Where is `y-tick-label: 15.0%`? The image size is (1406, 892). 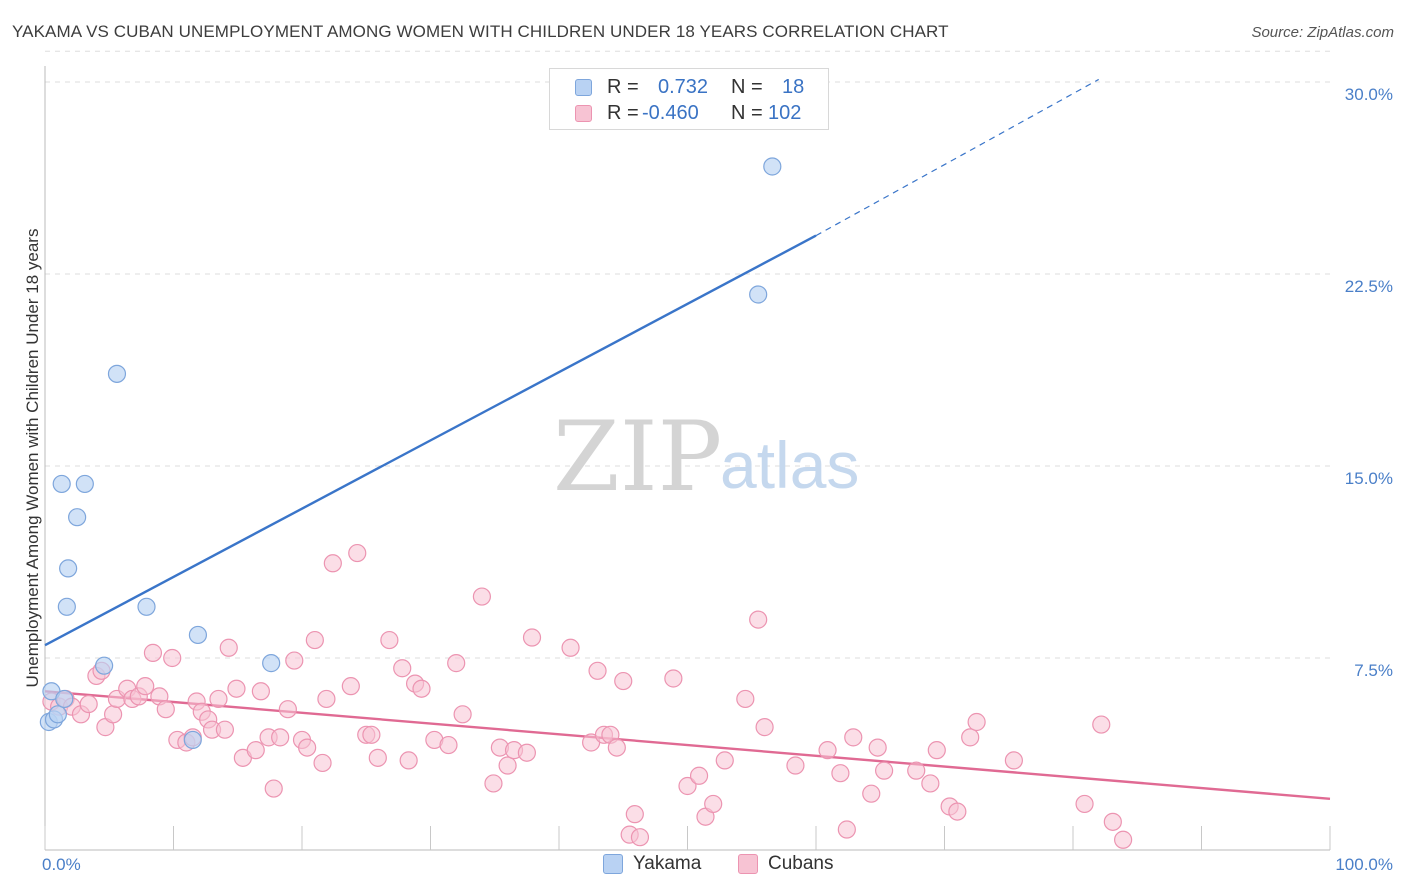
y-tick-label: 15.0% is located at coordinates (1369, 478).